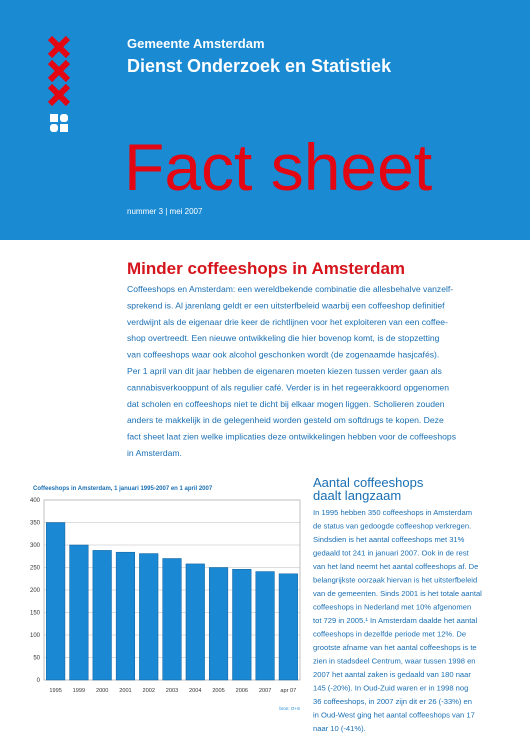 The width and height of the screenshot is (530, 755). What do you see at coordinates (357, 495) in the screenshot?
I see `section-heading: daalt langzaam` at bounding box center [357, 495].